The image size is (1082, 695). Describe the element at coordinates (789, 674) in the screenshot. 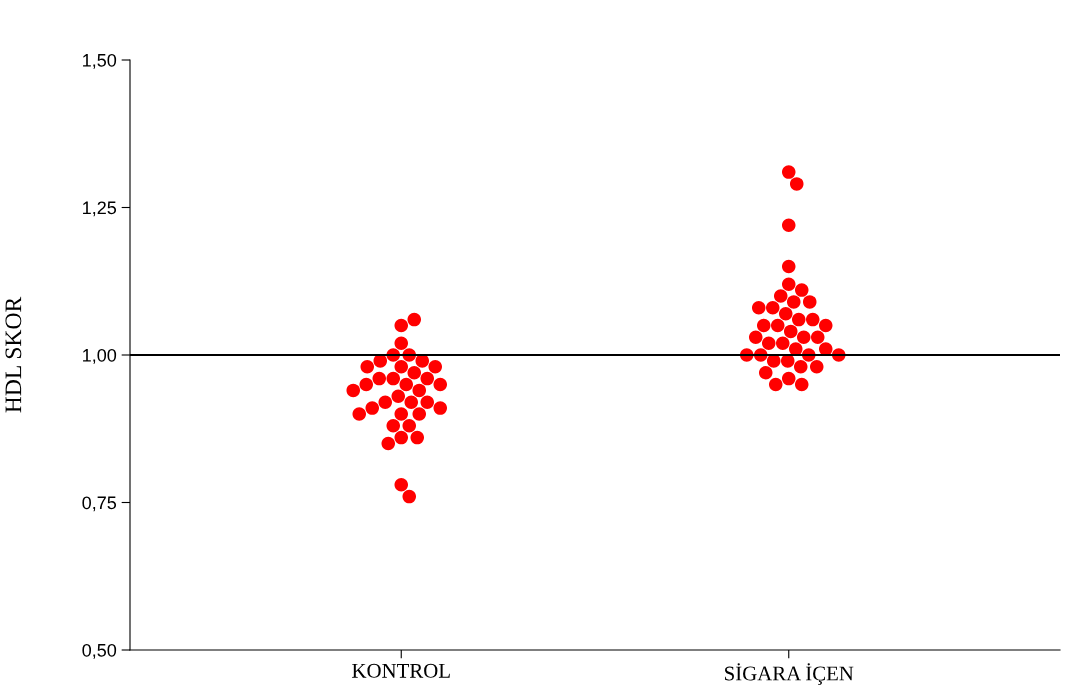

I see `x-tick-label: SİGARA İÇEN` at that location.